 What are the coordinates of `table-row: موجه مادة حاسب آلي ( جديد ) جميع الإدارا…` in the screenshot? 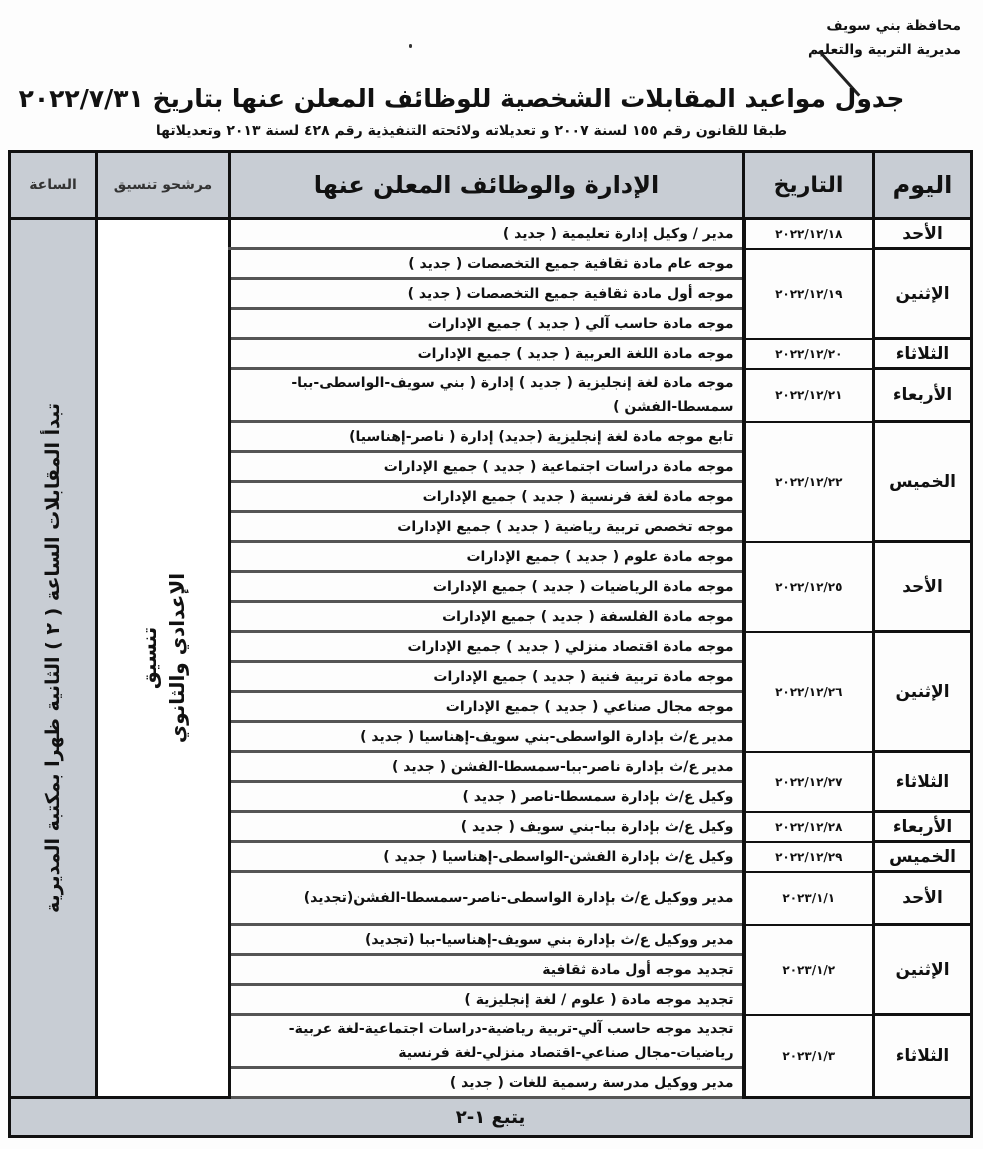 It's located at (491, 323).